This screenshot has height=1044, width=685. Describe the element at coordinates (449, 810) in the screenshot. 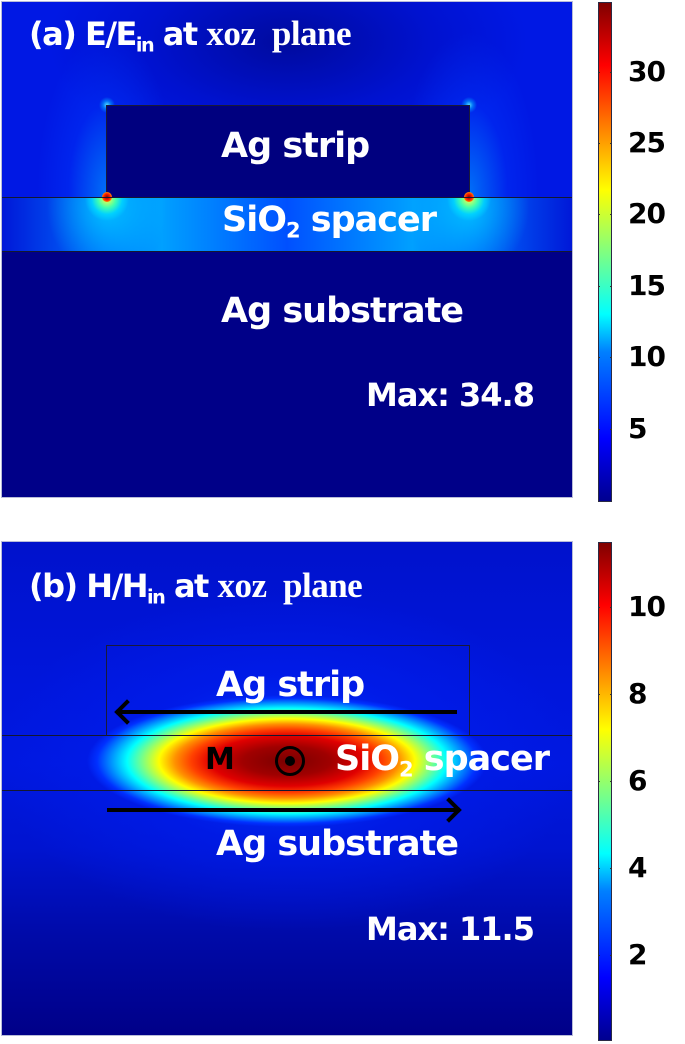

I see `arrow-right-head-icon` at that location.